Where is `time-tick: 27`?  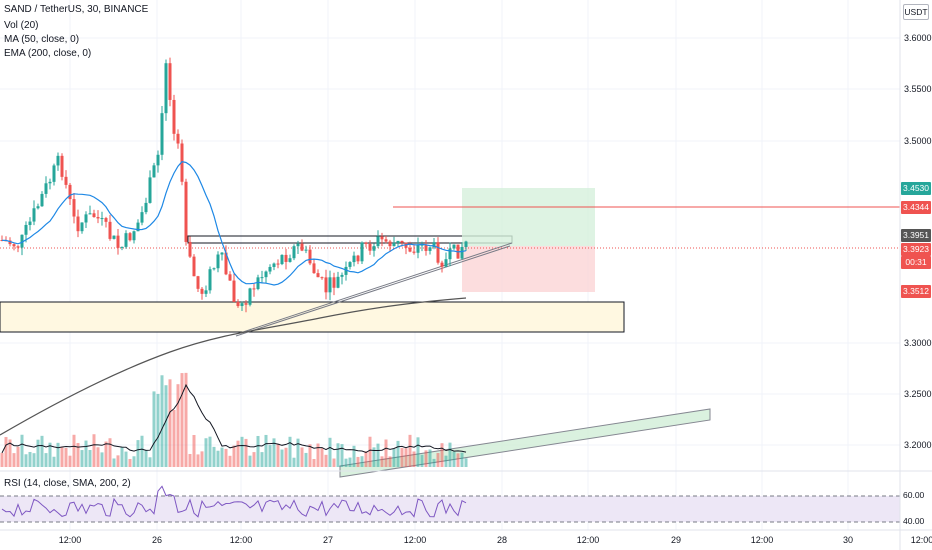
time-tick: 27 is located at coordinates (328, 540).